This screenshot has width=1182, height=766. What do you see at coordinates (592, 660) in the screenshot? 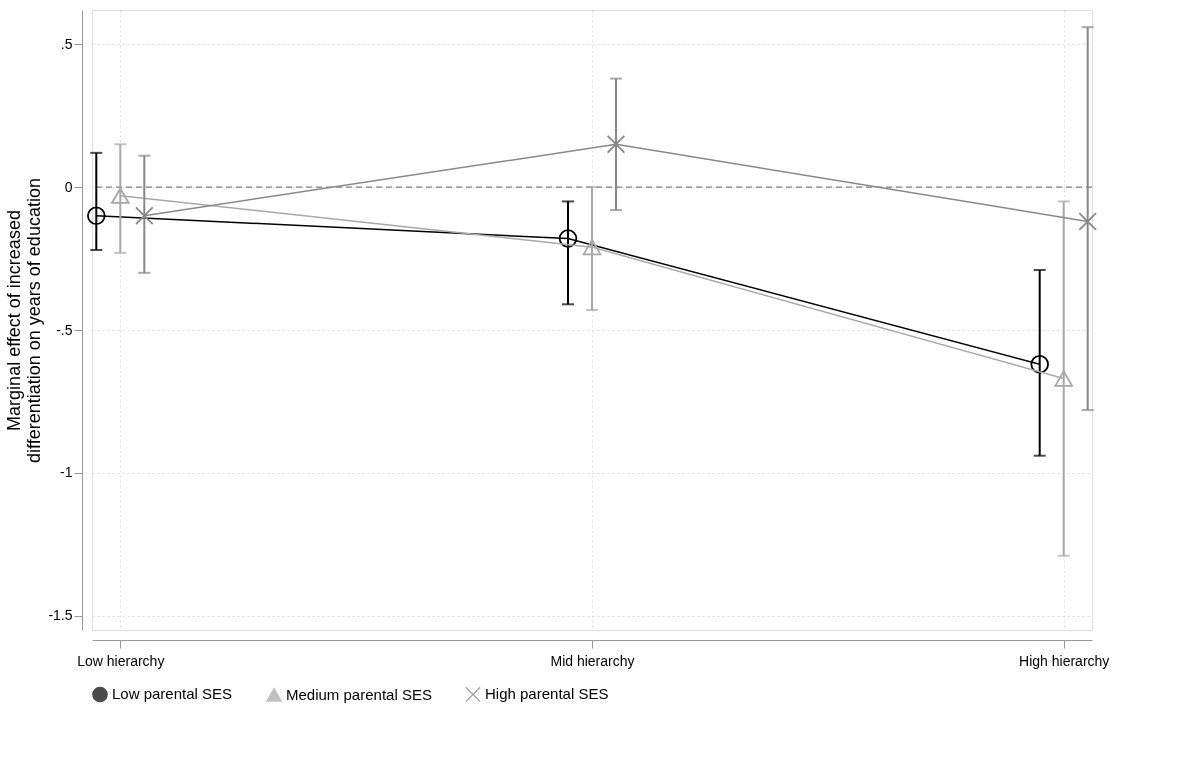
I see `x-tick-label: Mid hierarchy` at bounding box center [592, 660].